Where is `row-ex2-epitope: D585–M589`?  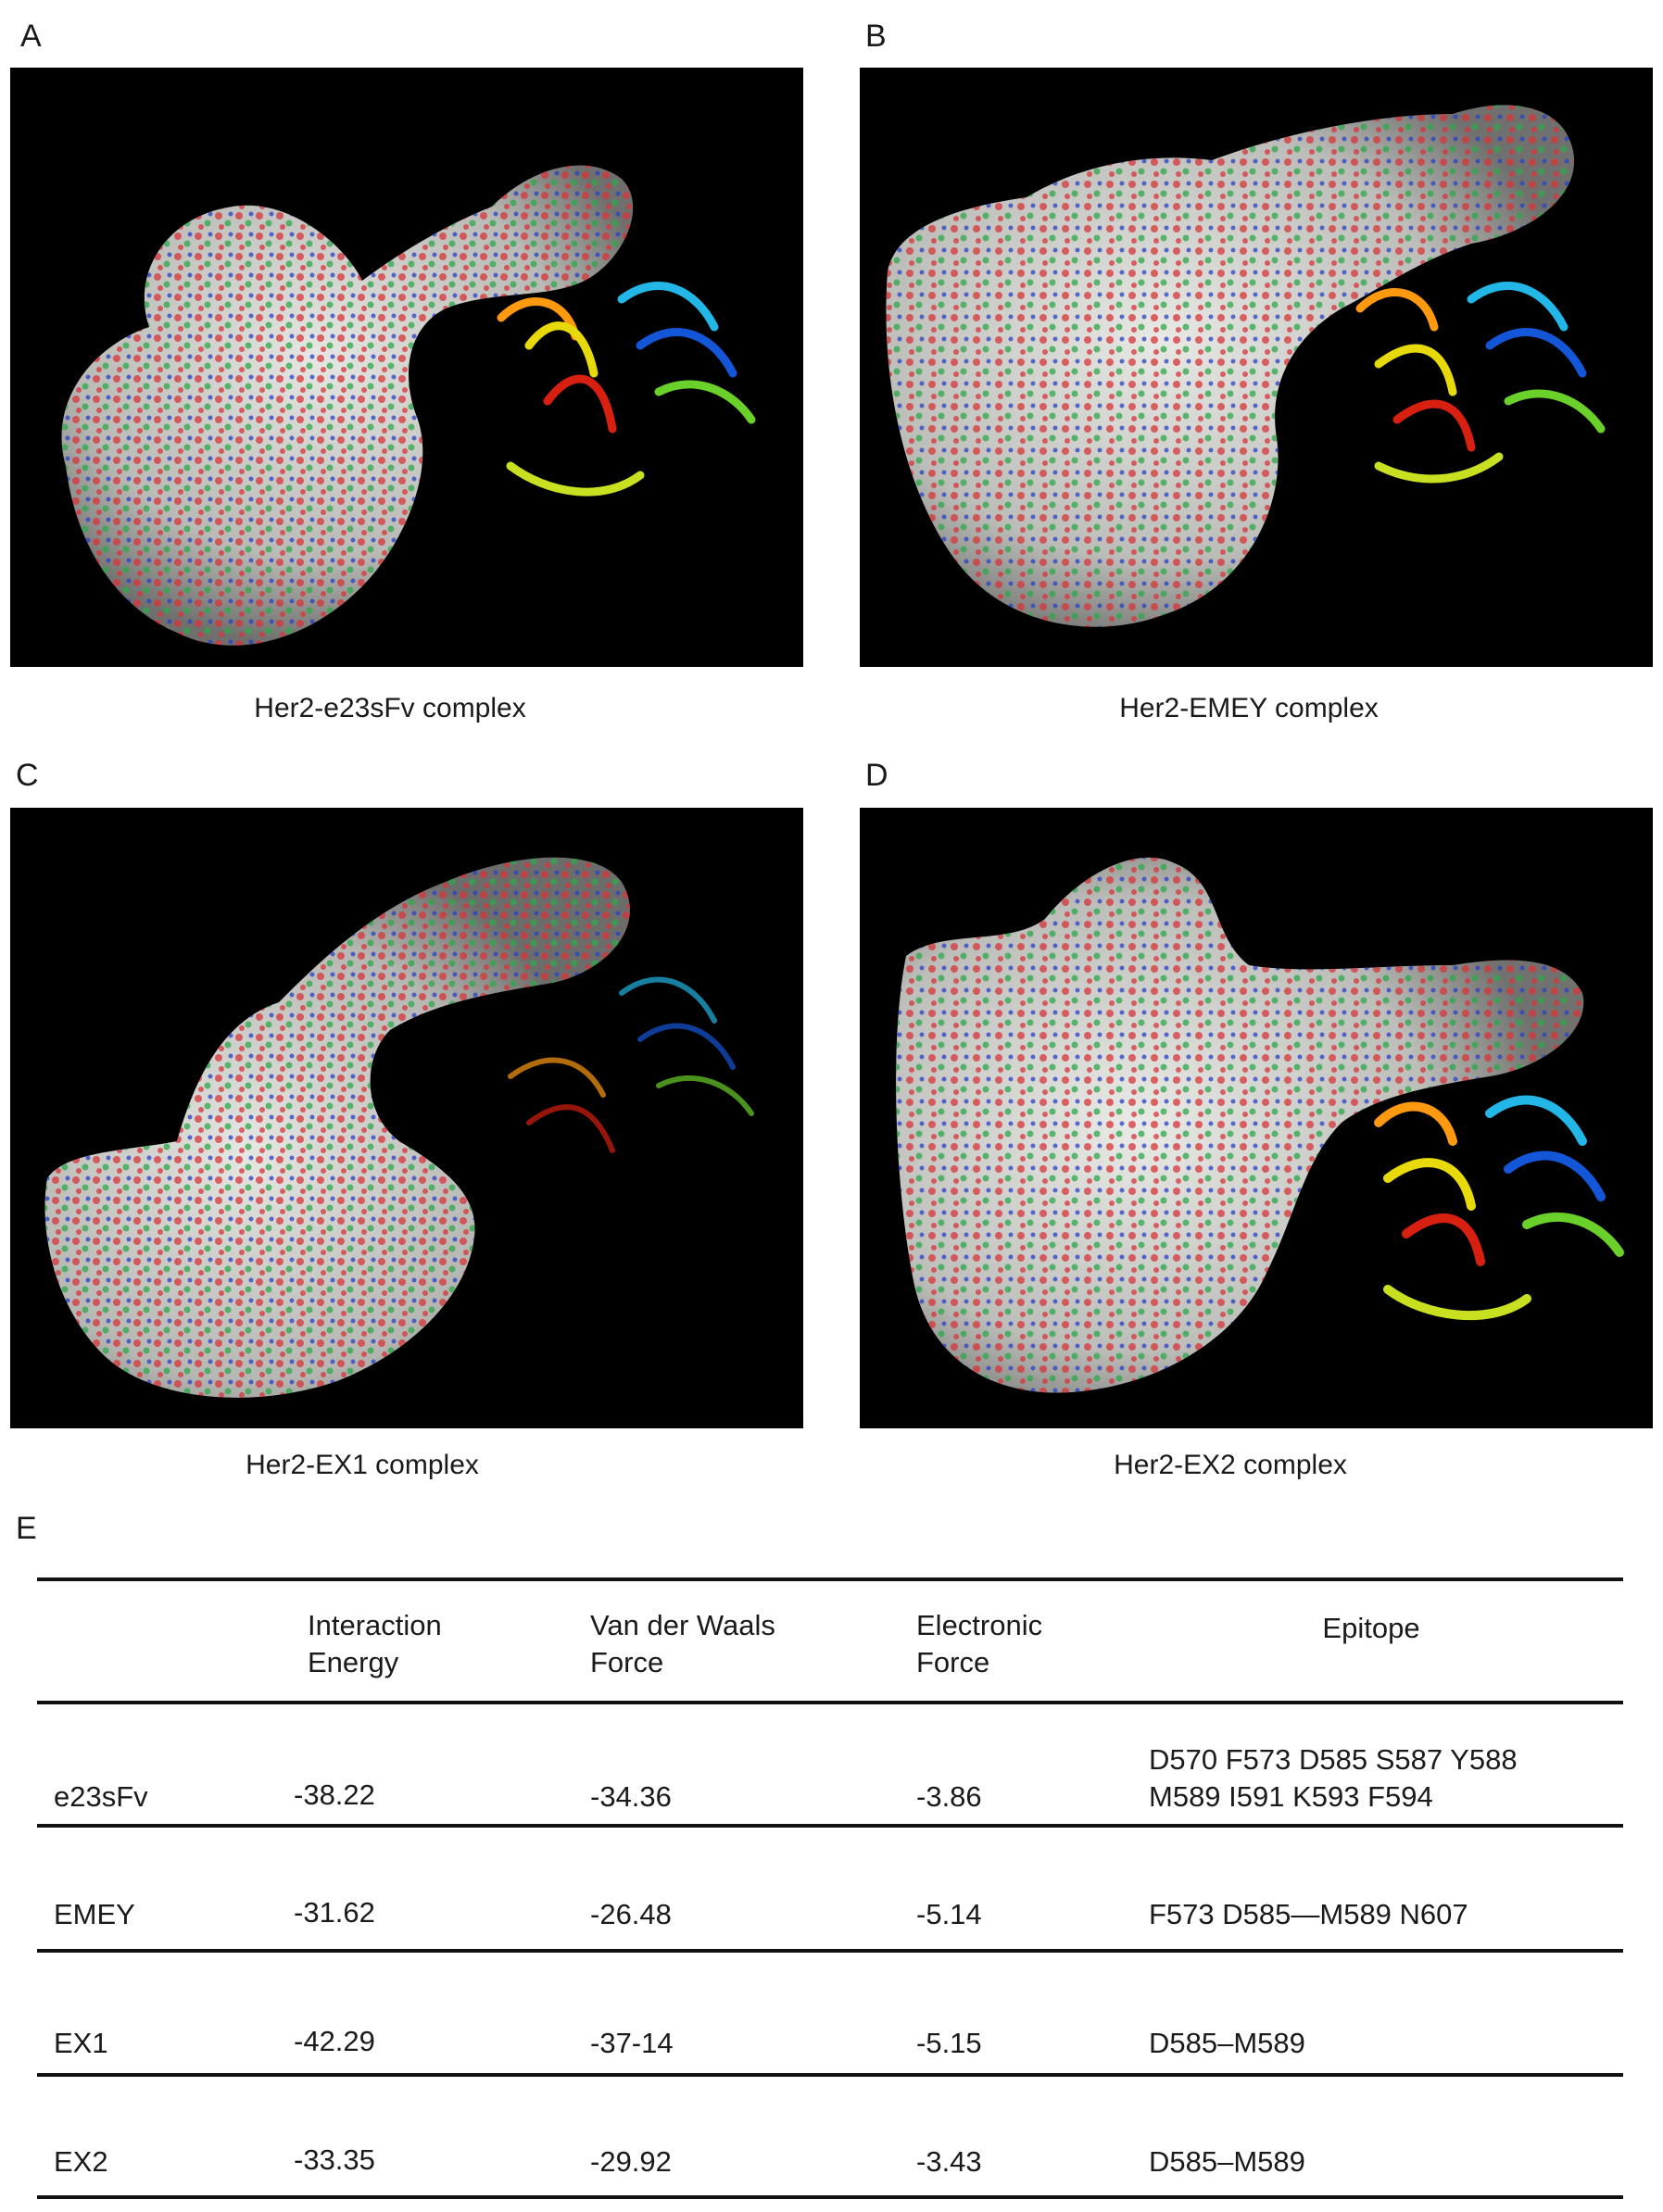 row-ex2-epitope: D585–M589 is located at coordinates (1227, 2161).